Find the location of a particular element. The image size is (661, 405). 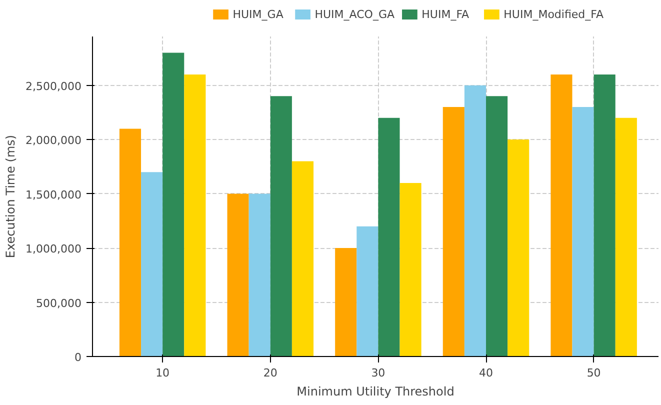

y-tick-label: 2,500,000 is located at coordinates (54, 86).